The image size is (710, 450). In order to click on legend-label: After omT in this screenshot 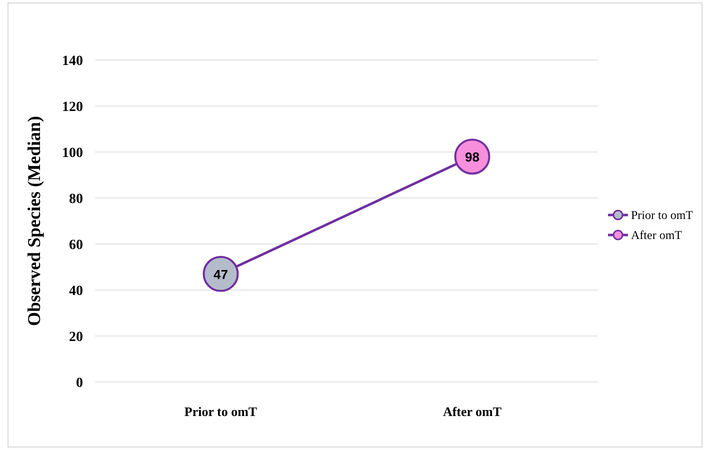, I will do `click(657, 235)`.